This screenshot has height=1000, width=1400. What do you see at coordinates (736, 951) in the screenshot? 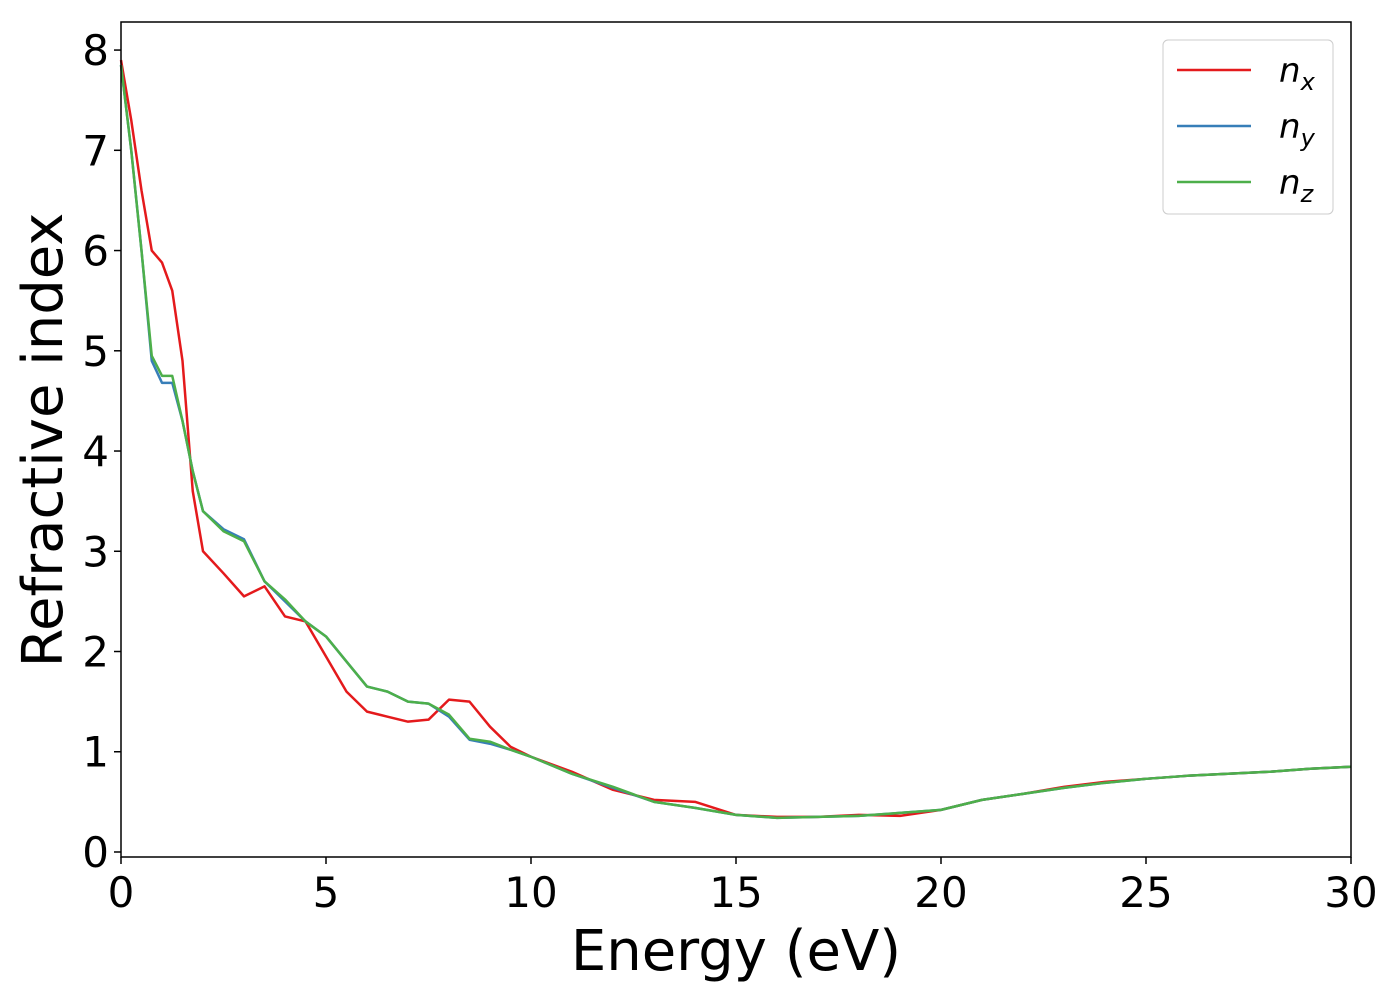
I see `x-axis-label: Energy (eV)` at bounding box center [736, 951].